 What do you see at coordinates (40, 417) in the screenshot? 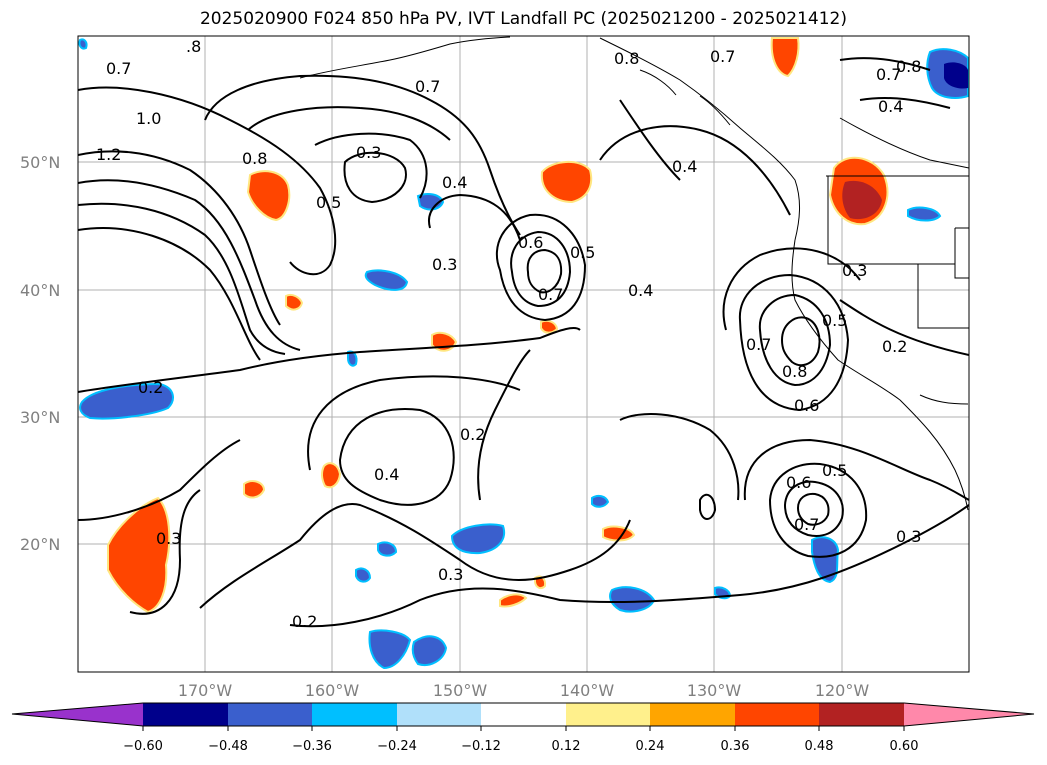
I see `lat-label: 30°N` at bounding box center [40, 417].